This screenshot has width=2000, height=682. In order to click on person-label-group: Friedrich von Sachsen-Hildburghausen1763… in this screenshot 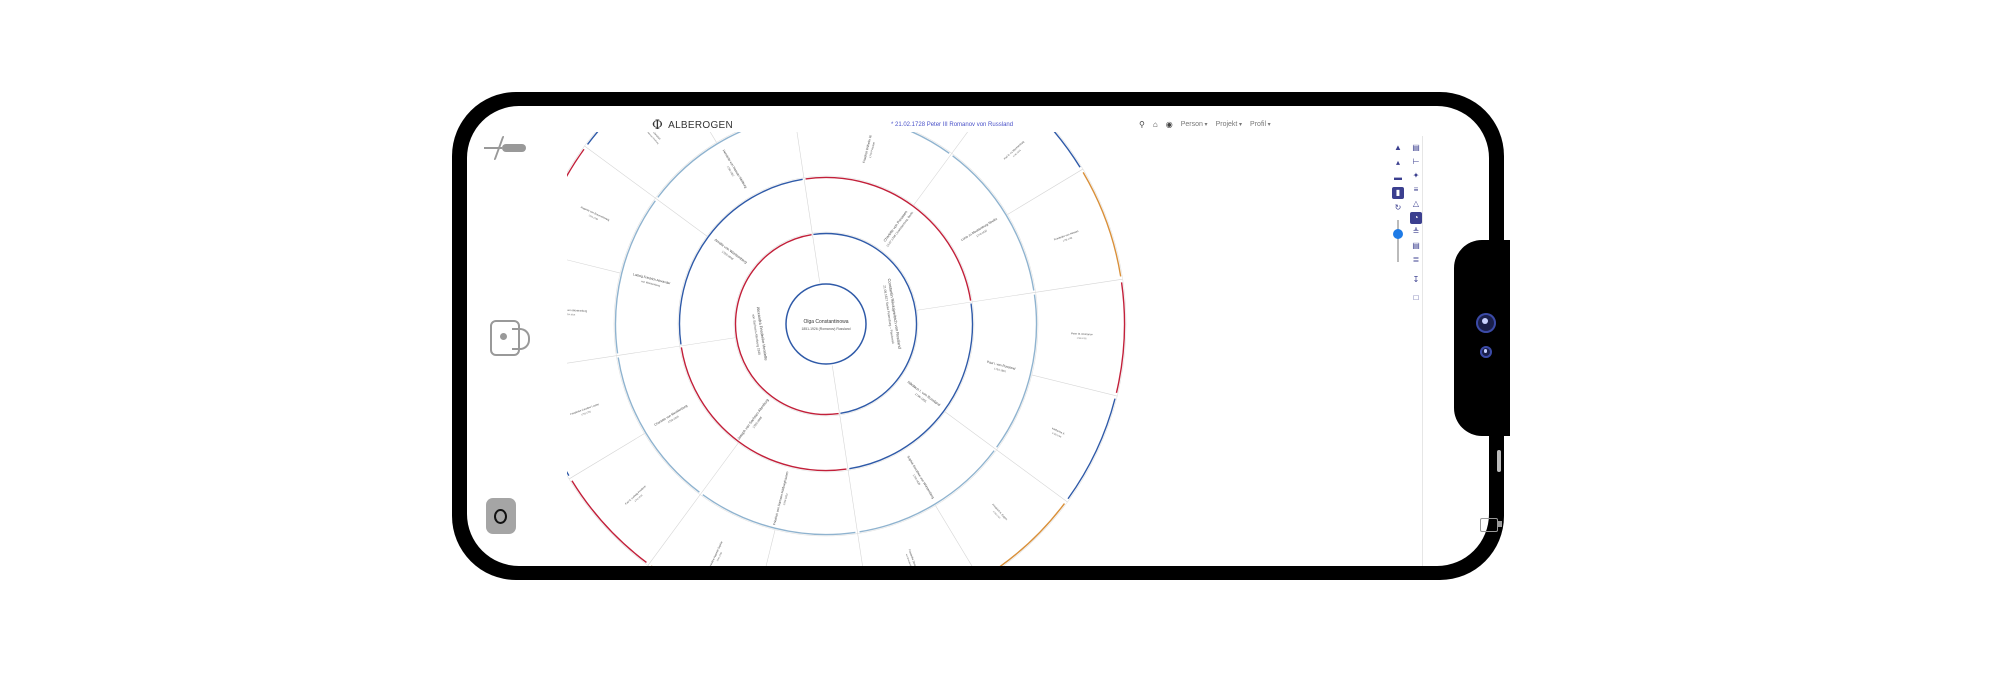, I will do `click(780, 498)`.